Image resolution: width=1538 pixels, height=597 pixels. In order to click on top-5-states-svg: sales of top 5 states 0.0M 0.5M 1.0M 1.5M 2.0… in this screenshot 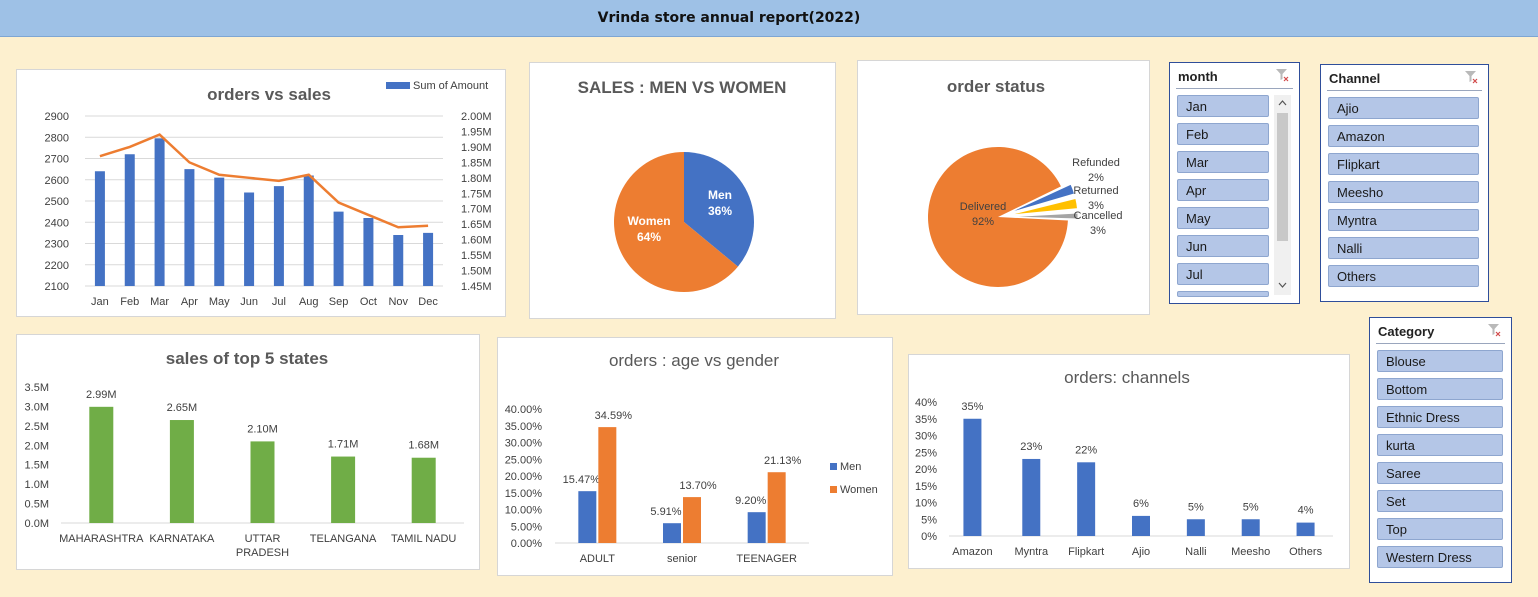, I will do `click(244, 454)`.